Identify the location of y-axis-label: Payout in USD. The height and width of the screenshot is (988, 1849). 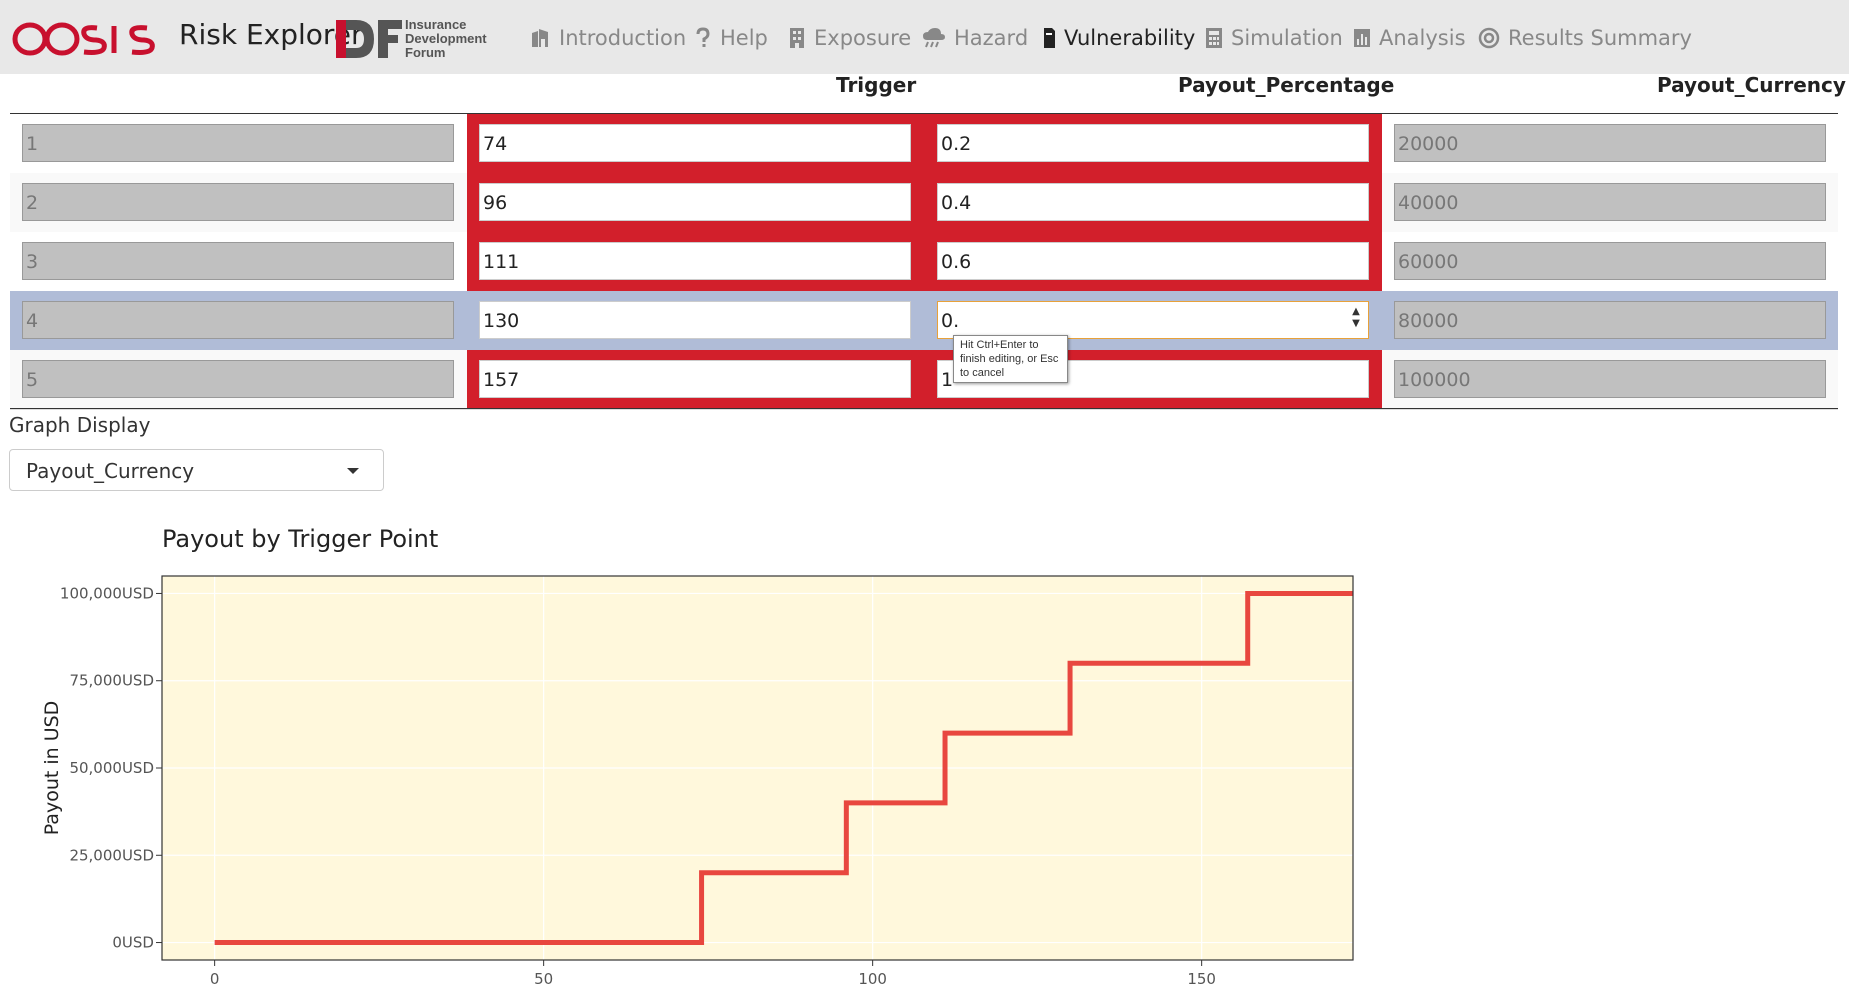
(52, 768).